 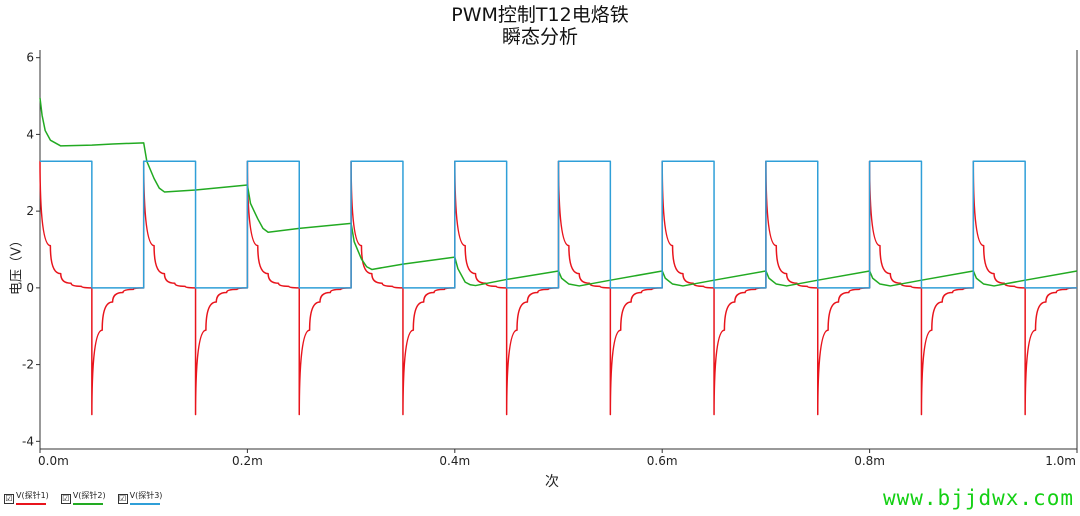 What do you see at coordinates (17, 264) in the screenshot?
I see `y-axis-label: 电压（V）` at bounding box center [17, 264].